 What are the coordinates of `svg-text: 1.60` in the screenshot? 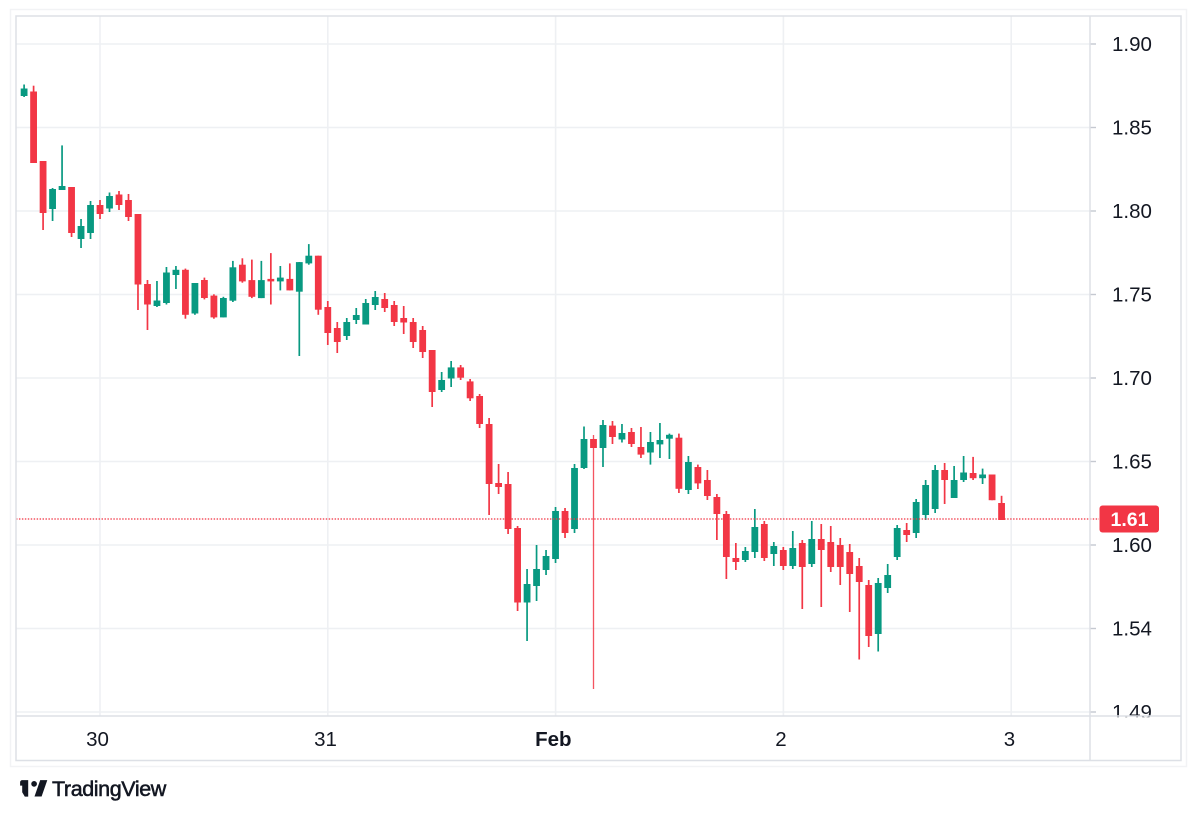 It's located at (1132, 545).